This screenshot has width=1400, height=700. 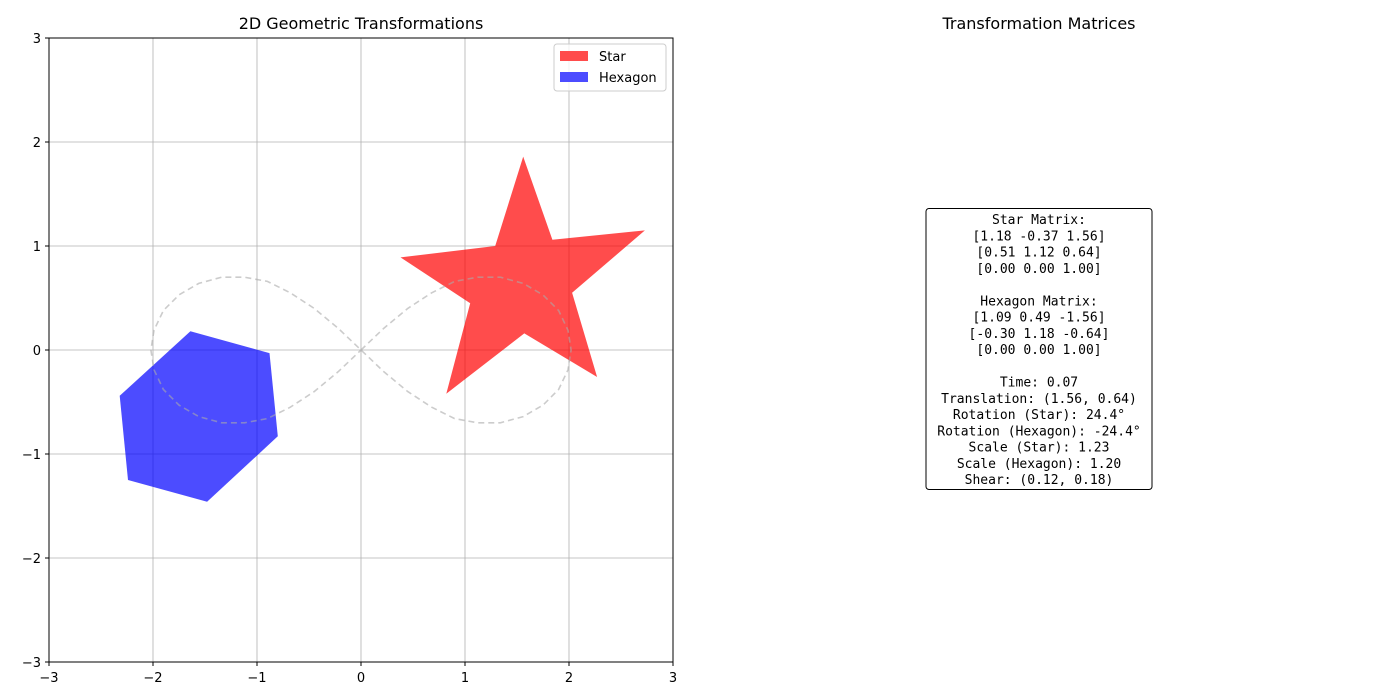 What do you see at coordinates (31, 663) in the screenshot?
I see `y-tick-label: −3` at bounding box center [31, 663].